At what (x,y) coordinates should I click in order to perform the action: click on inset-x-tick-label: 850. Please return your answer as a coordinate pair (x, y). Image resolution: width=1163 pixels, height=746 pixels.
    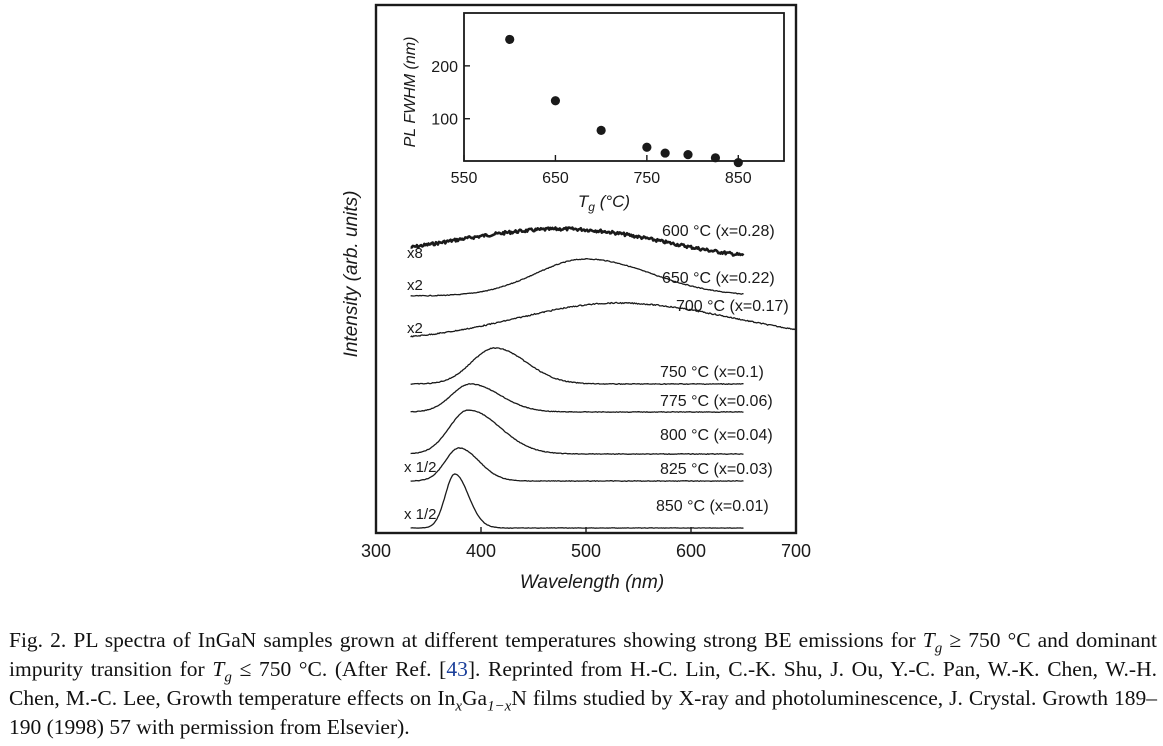
    Looking at the image, I should click on (738, 178).